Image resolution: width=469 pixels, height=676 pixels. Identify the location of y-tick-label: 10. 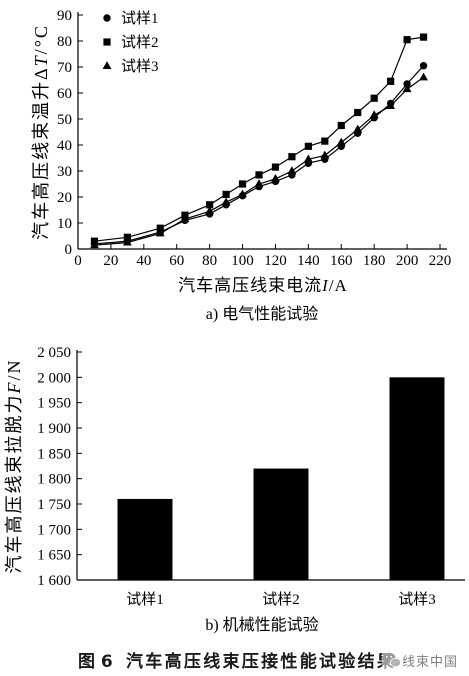
(64, 224).